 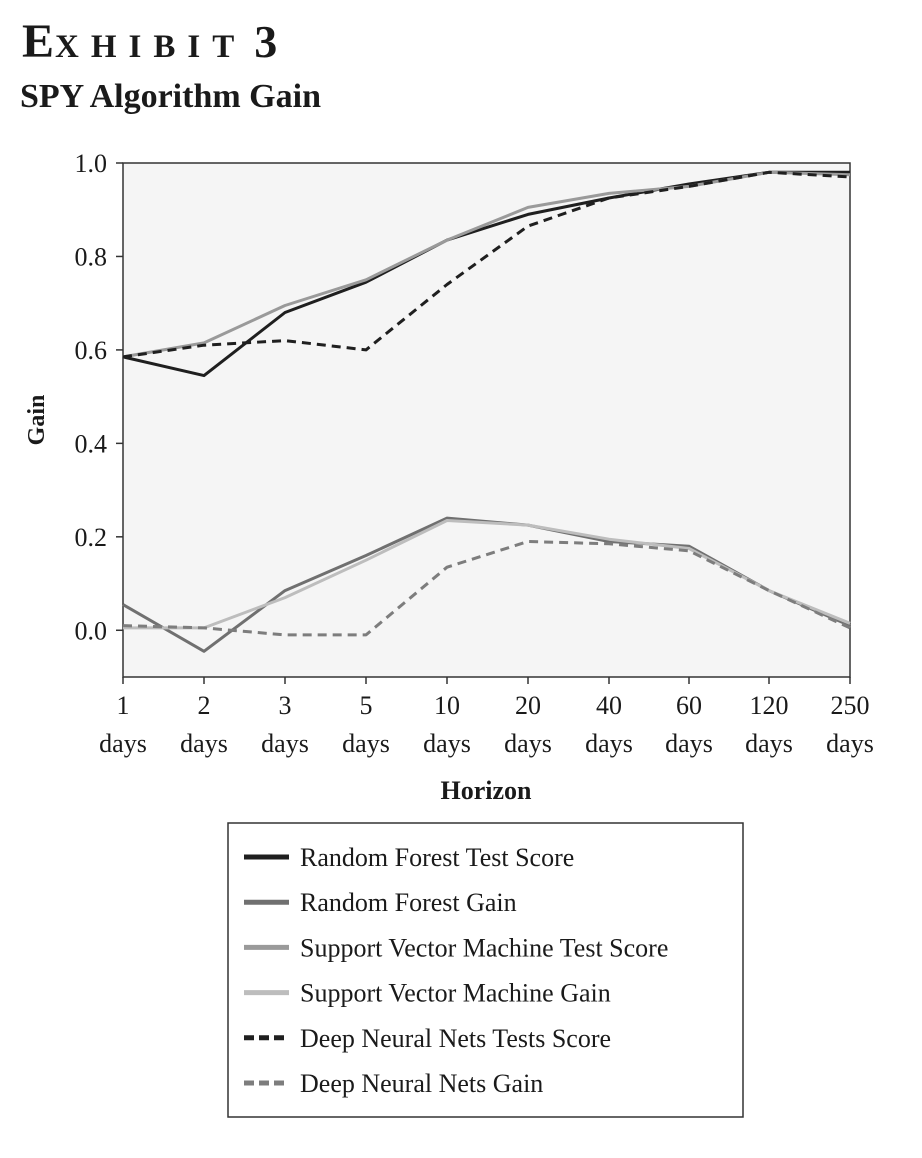 What do you see at coordinates (421, 1083) in the screenshot?
I see `legend-label: Deep Neural Nets Gain` at bounding box center [421, 1083].